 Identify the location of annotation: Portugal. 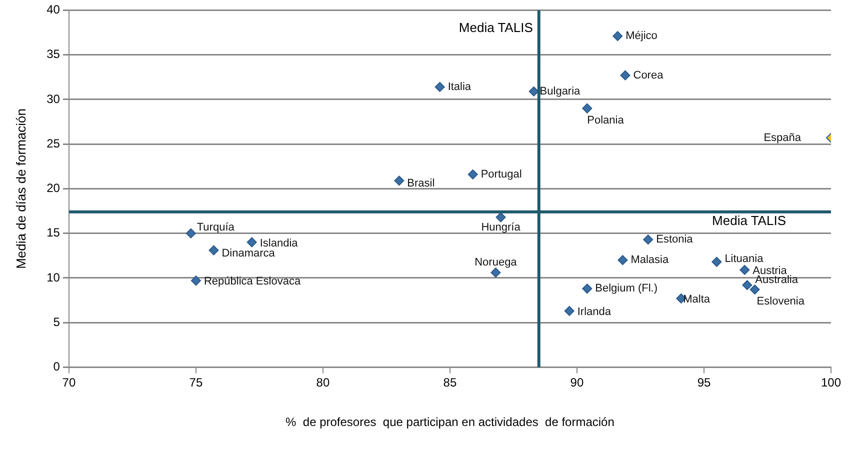
(501, 174).